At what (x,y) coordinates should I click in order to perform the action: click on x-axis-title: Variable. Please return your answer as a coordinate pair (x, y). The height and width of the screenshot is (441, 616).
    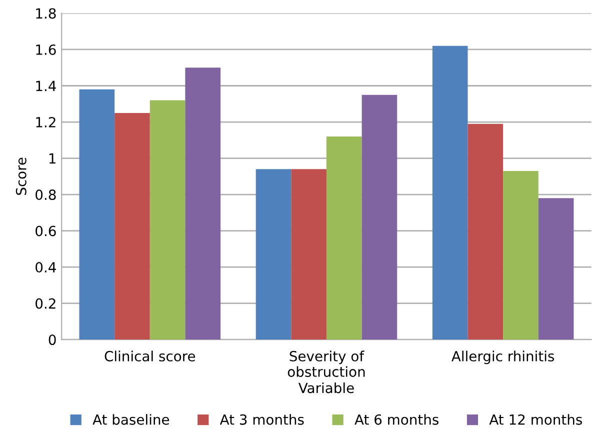
    Looking at the image, I should click on (326, 388).